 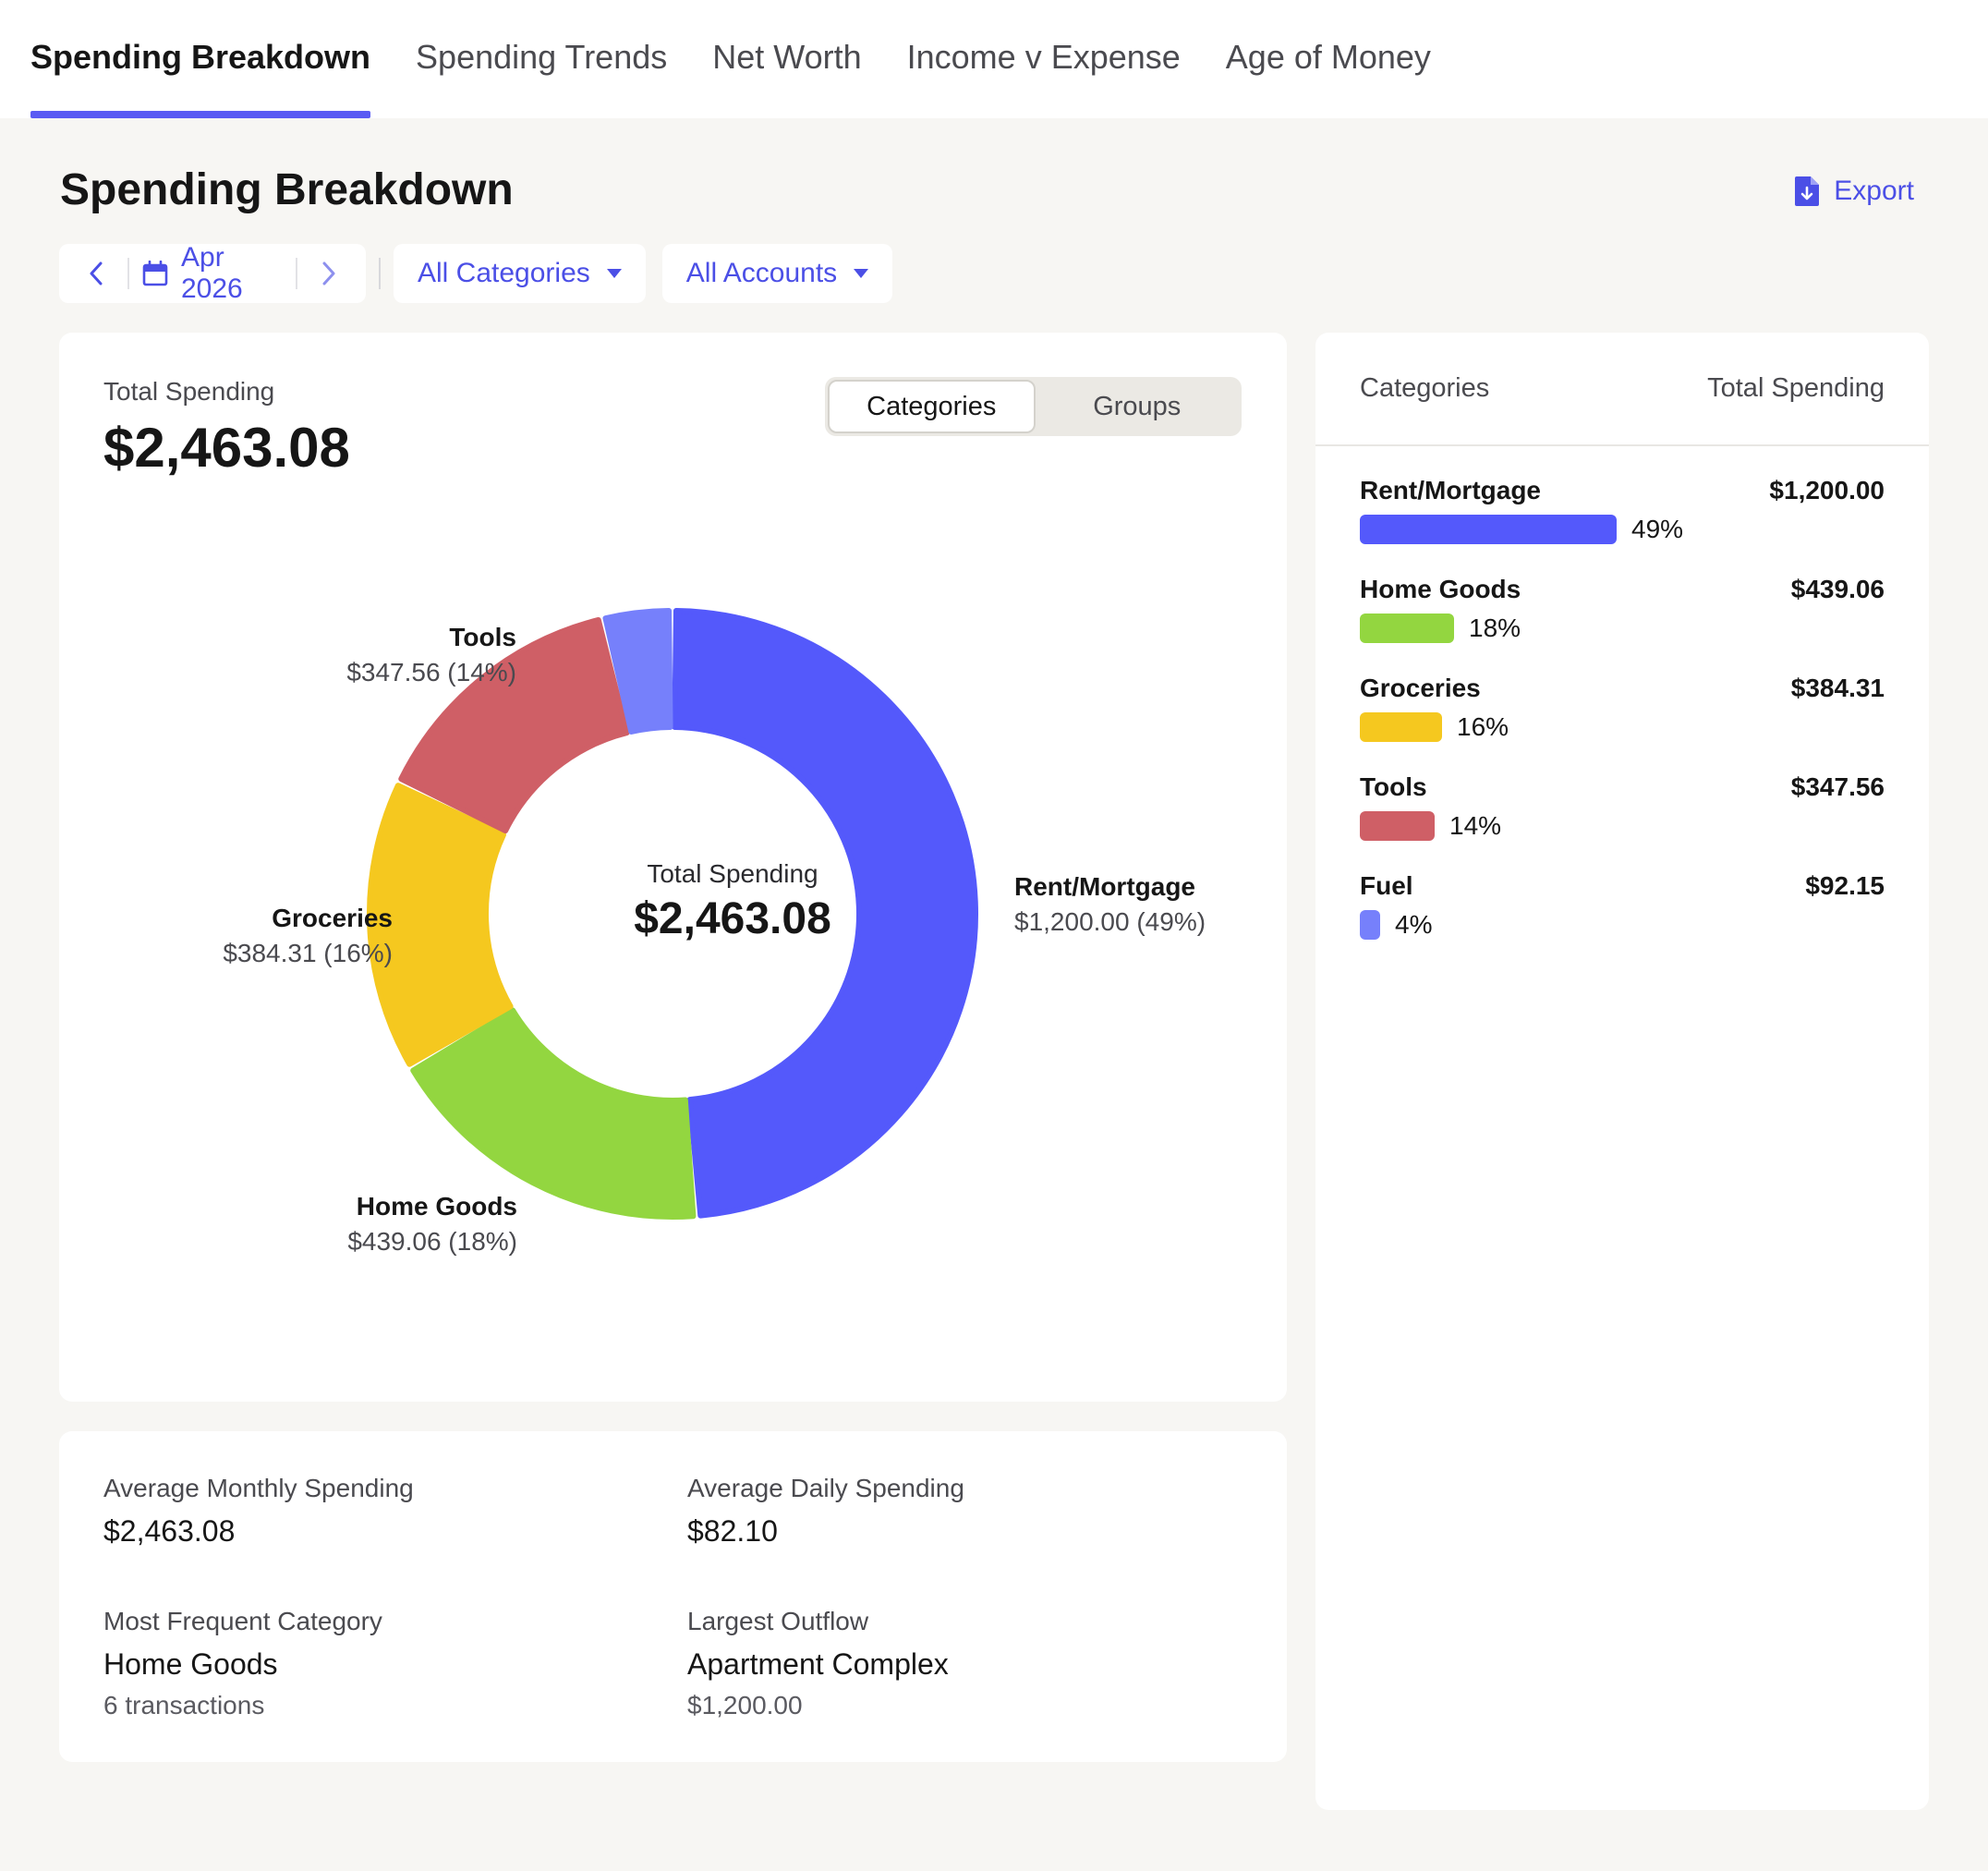 What do you see at coordinates (1622, 589) in the screenshot?
I see `list-item-header: Home Goods $439.06` at bounding box center [1622, 589].